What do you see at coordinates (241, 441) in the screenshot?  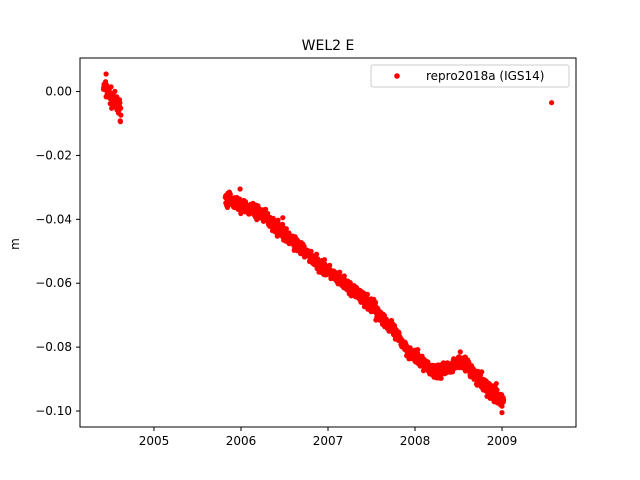 I see `x-tick-label: 2006` at bounding box center [241, 441].